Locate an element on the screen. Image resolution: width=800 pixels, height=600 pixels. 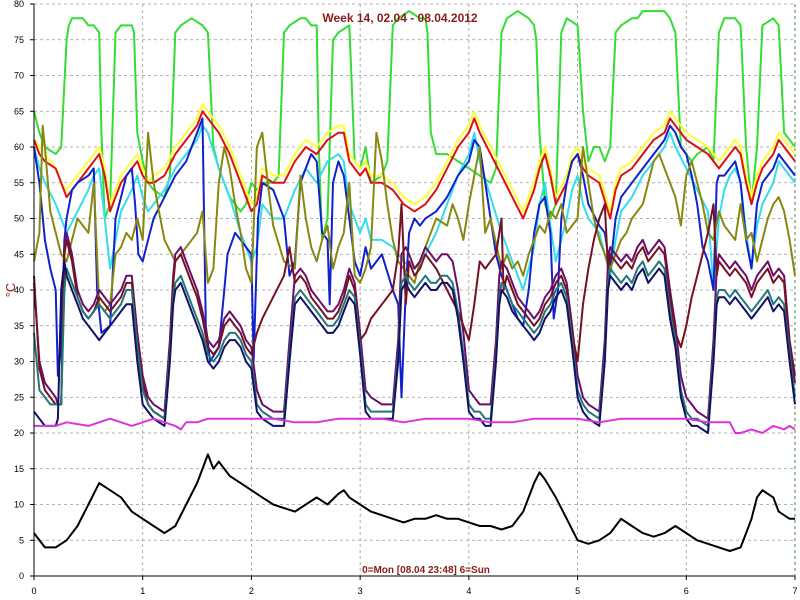
y-tick-label: 0 is located at coordinates (21, 576).